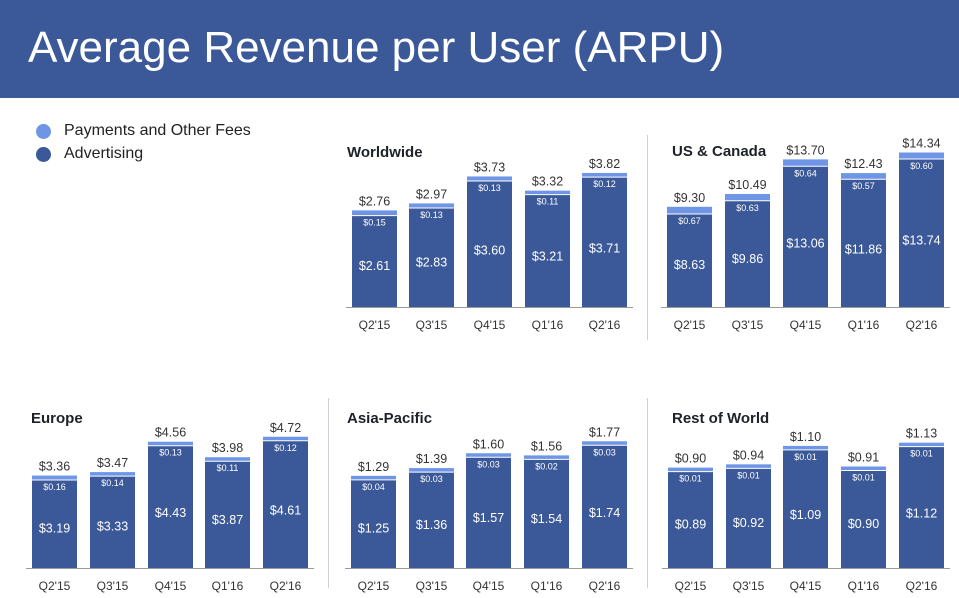 The height and width of the screenshot is (598, 959). Describe the element at coordinates (748, 523) in the screenshot. I see `rest-of-world-label-advertising: $0.92` at that location.